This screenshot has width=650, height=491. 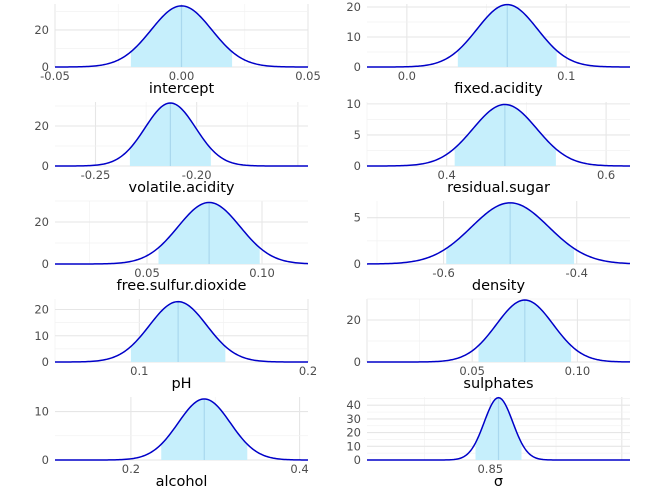 I want to click on panel-alcohol: 0 10 0.2 0.4 alcohol, so click(x=171, y=443).